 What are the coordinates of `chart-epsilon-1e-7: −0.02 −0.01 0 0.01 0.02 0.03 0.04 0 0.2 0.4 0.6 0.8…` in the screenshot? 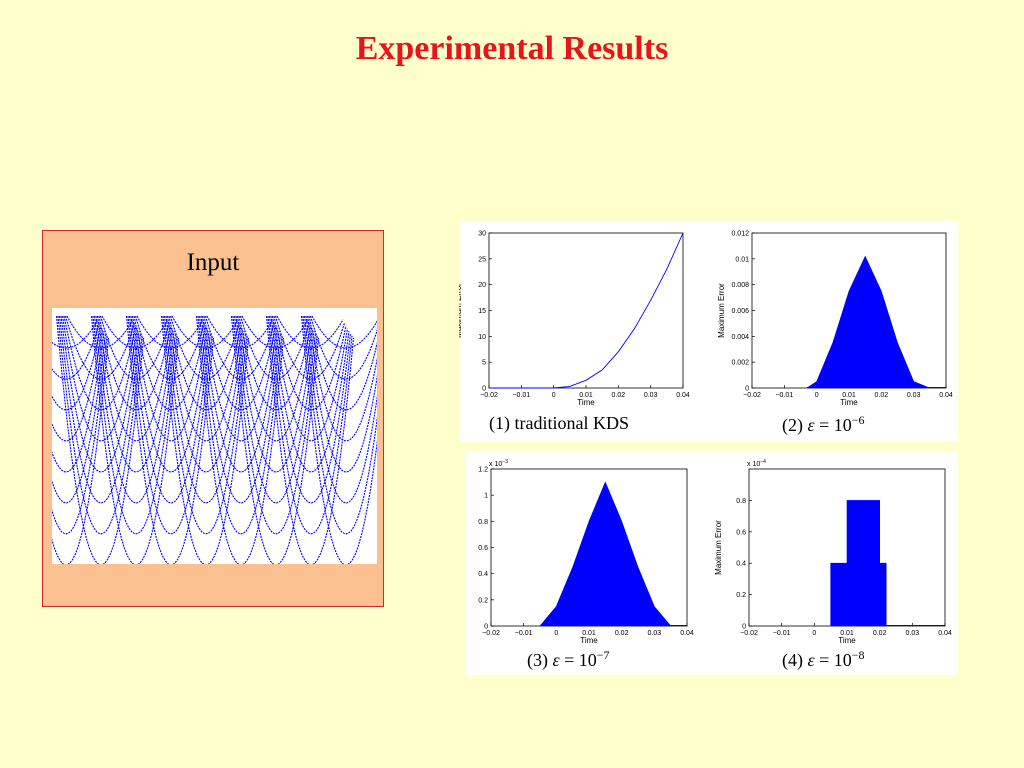 It's located at (586, 551).